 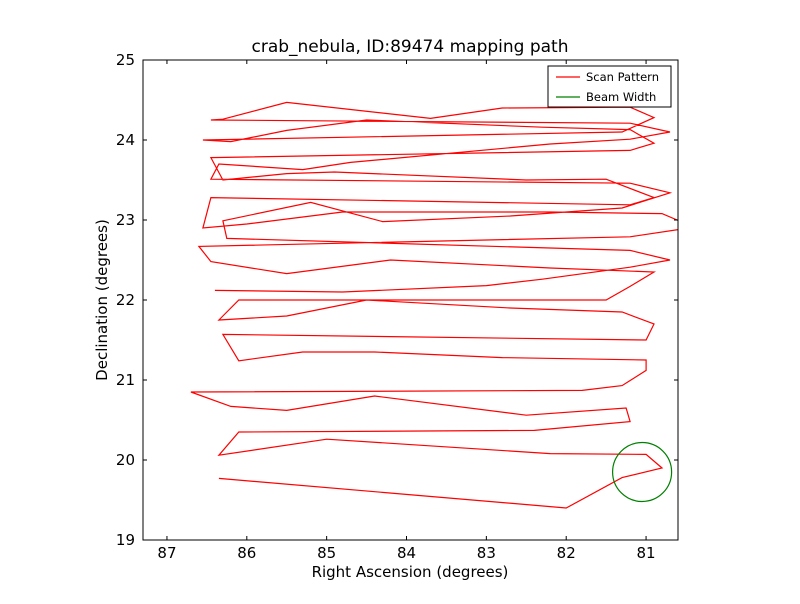 What do you see at coordinates (102, 300) in the screenshot?
I see `y-axis-label: Declination (degrees)` at bounding box center [102, 300].